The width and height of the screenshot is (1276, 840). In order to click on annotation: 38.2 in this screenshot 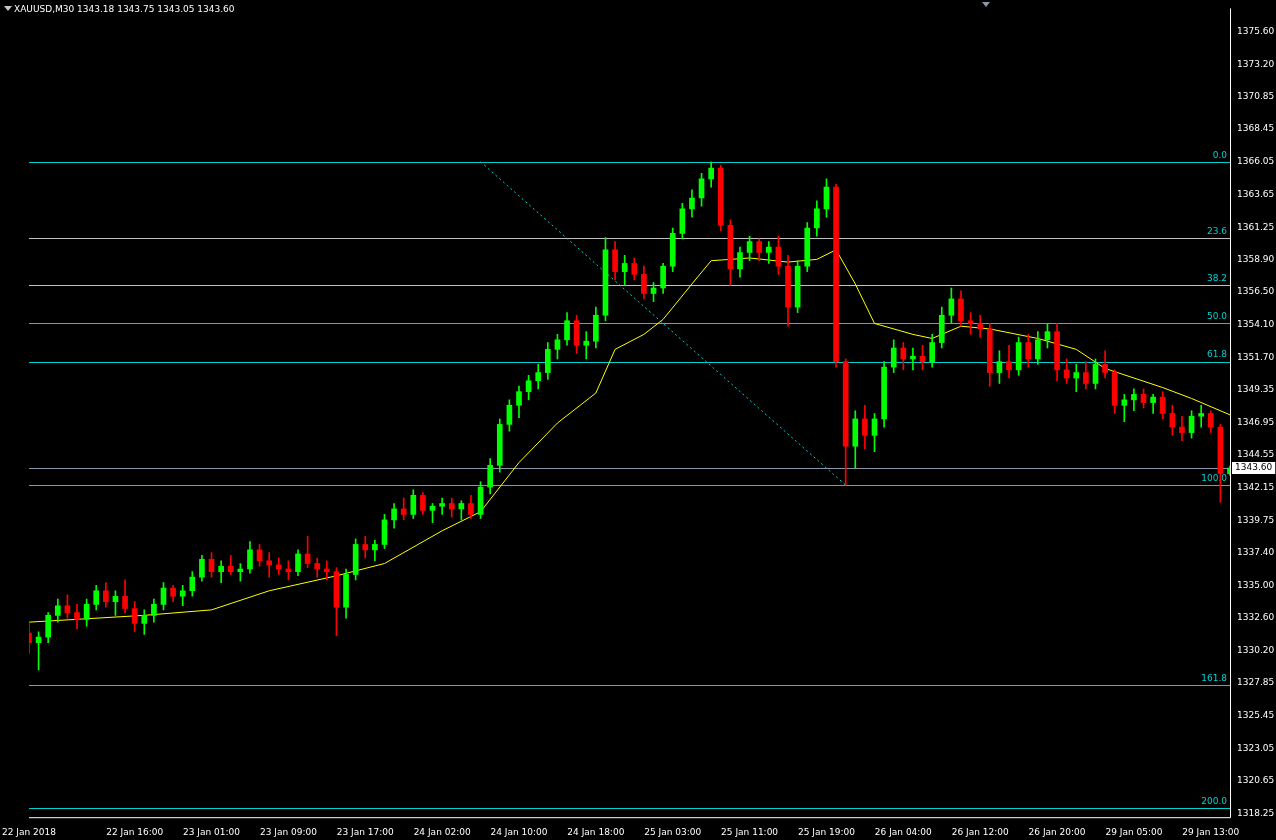, I will do `click(1216, 278)`.